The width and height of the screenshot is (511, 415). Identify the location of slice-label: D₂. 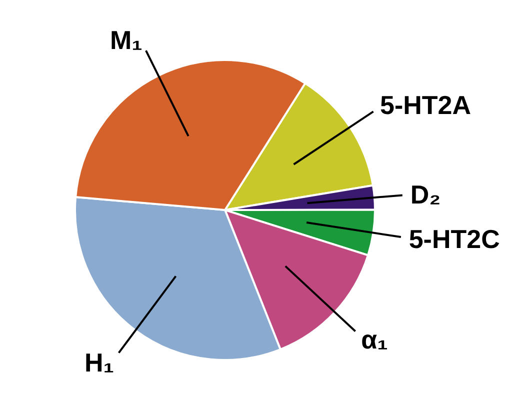
(425, 194).